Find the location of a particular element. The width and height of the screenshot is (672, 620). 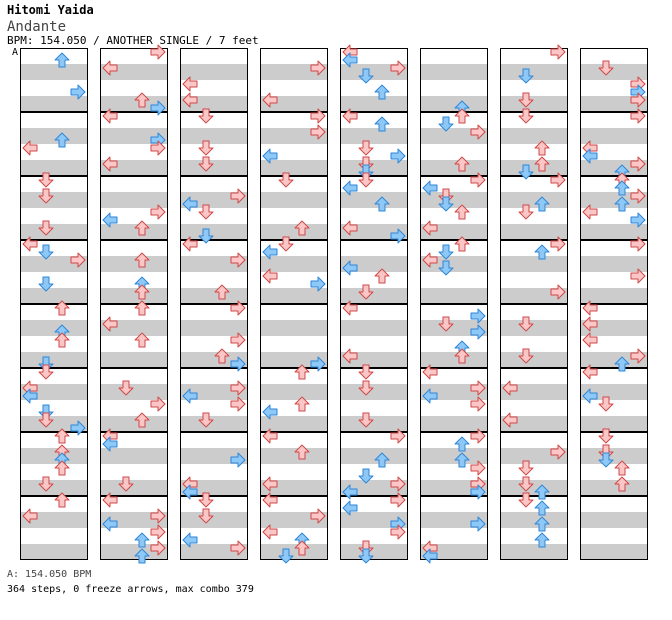

song-title: Andante is located at coordinates (37, 27).